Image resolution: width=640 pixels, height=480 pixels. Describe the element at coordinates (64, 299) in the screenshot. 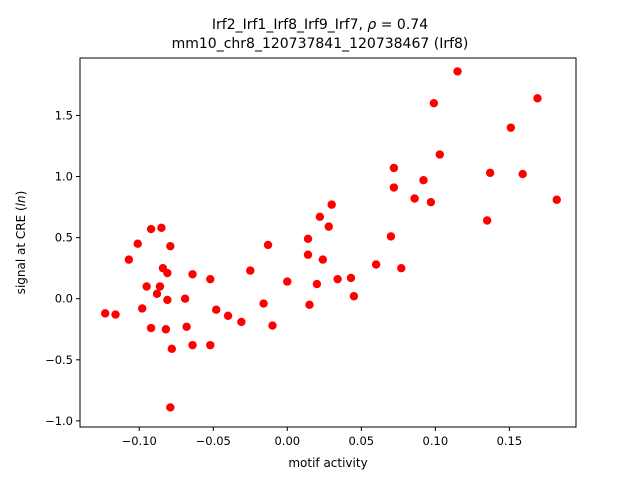

I see `y-tick-label-2: 0.0` at that location.